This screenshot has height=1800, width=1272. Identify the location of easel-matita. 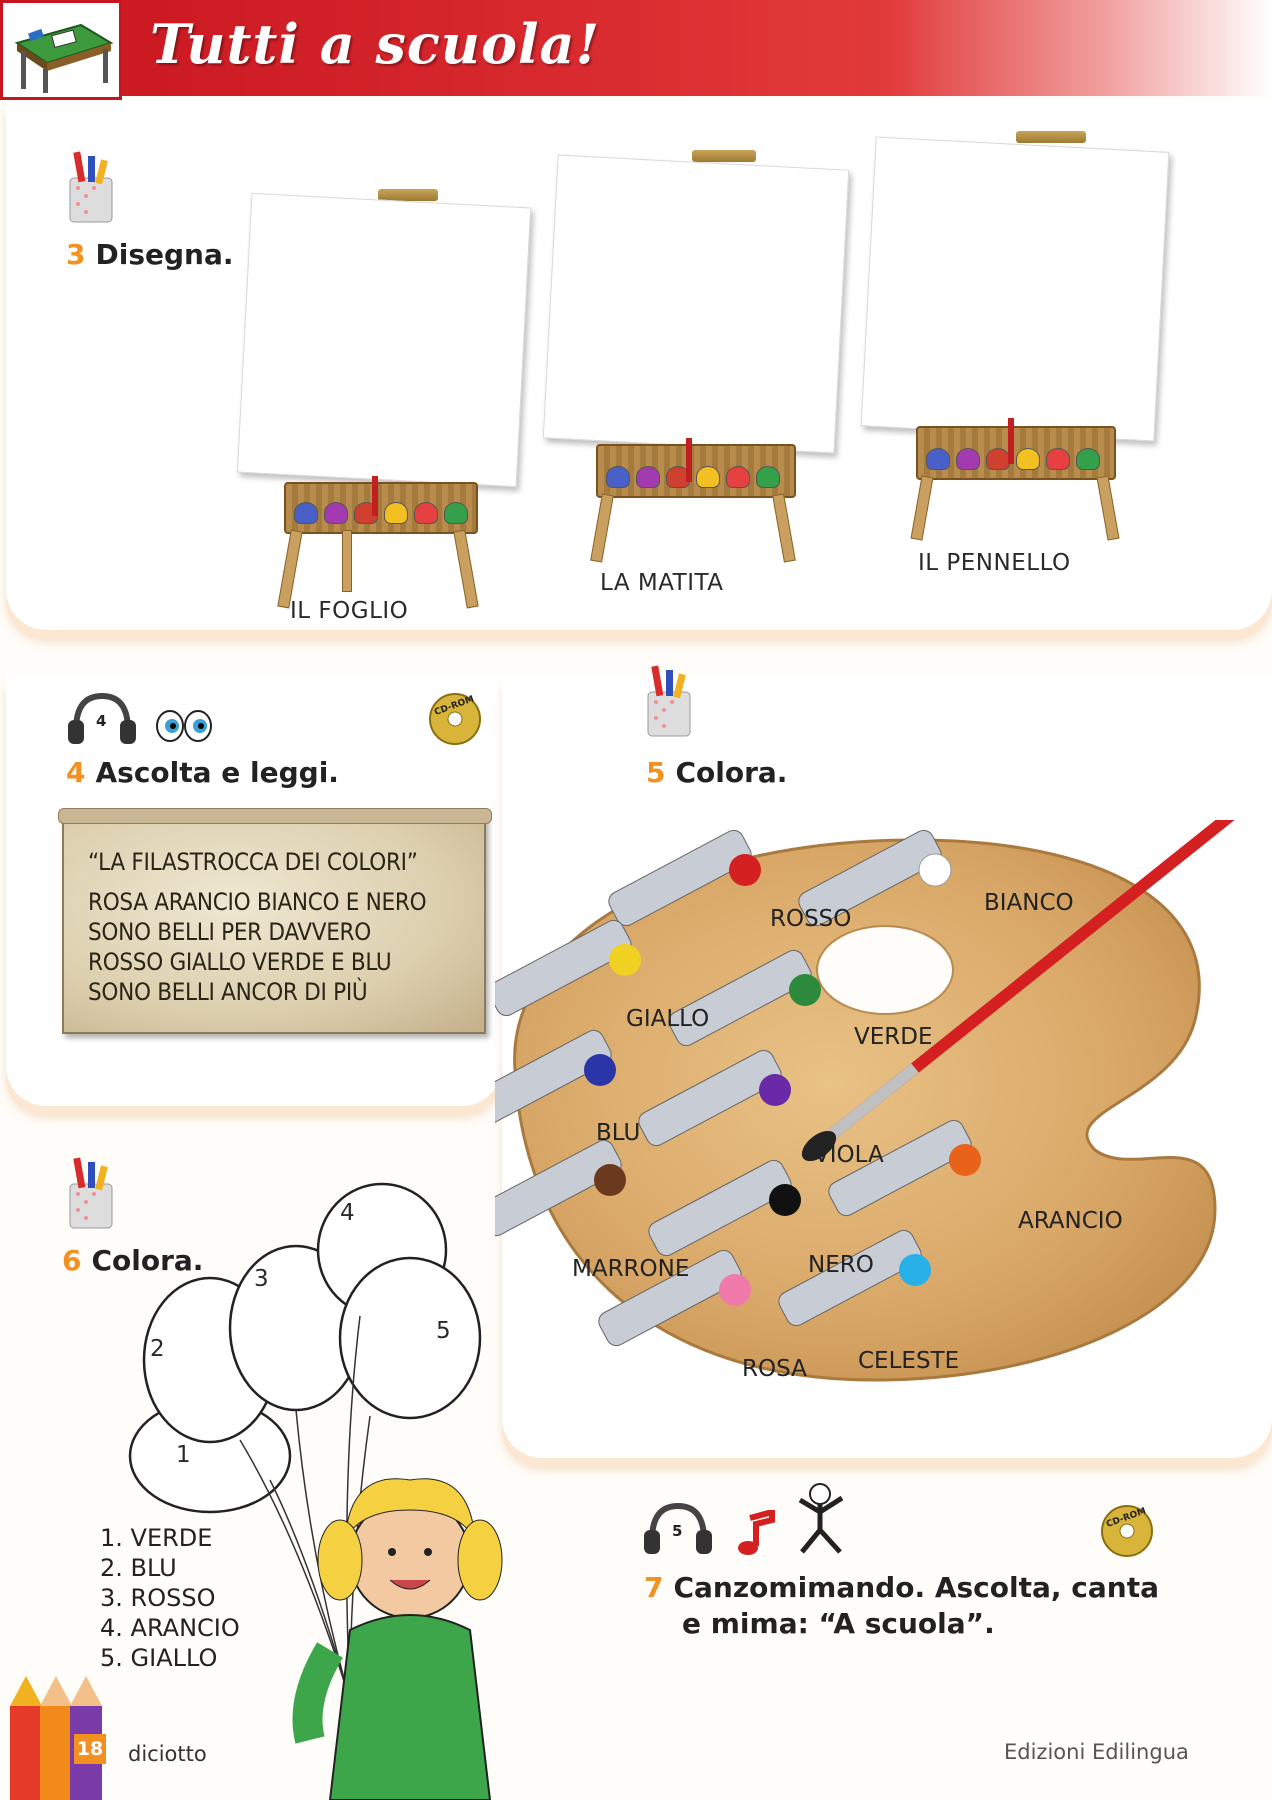
(700, 358).